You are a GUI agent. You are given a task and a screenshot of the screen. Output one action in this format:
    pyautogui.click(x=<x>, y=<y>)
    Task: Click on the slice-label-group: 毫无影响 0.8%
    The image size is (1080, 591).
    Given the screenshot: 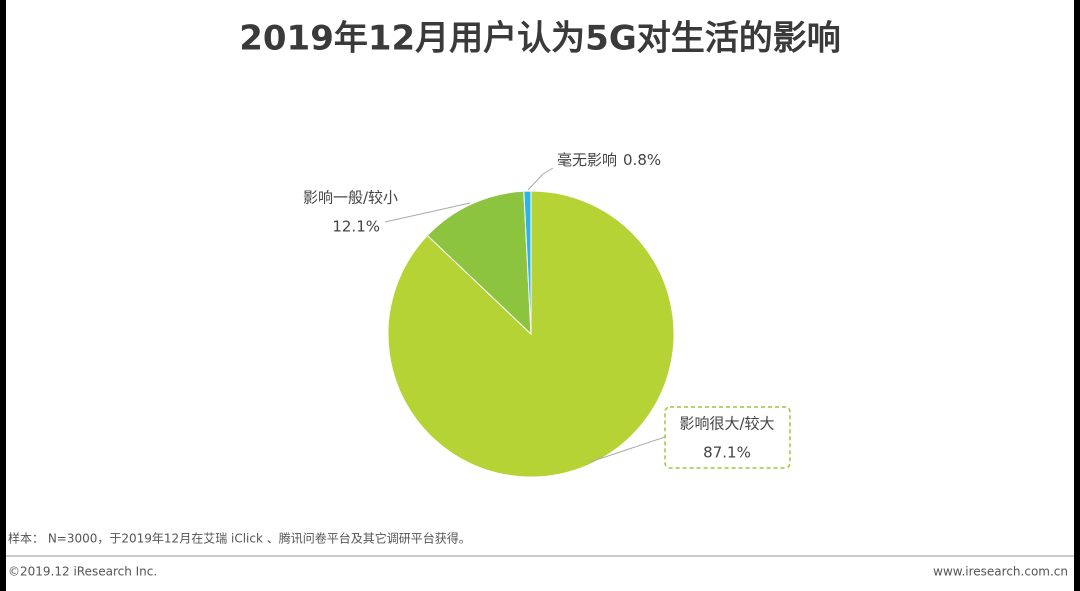 What is the action you would take?
    pyautogui.click(x=609, y=160)
    